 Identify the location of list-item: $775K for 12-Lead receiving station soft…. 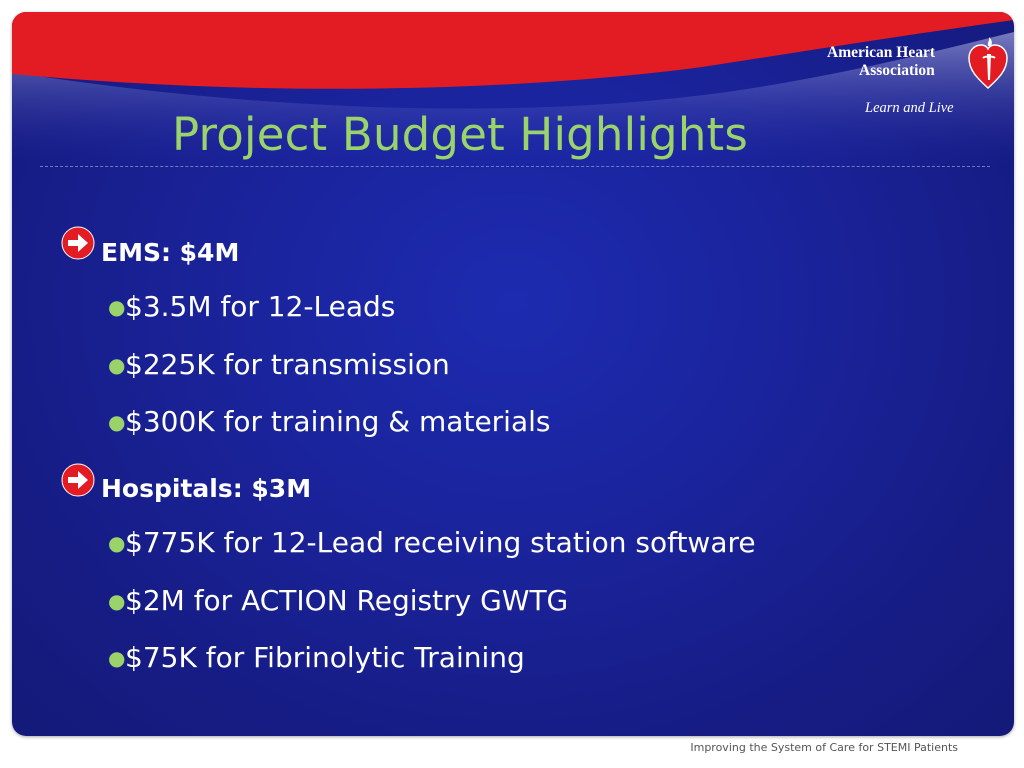
(440, 542).